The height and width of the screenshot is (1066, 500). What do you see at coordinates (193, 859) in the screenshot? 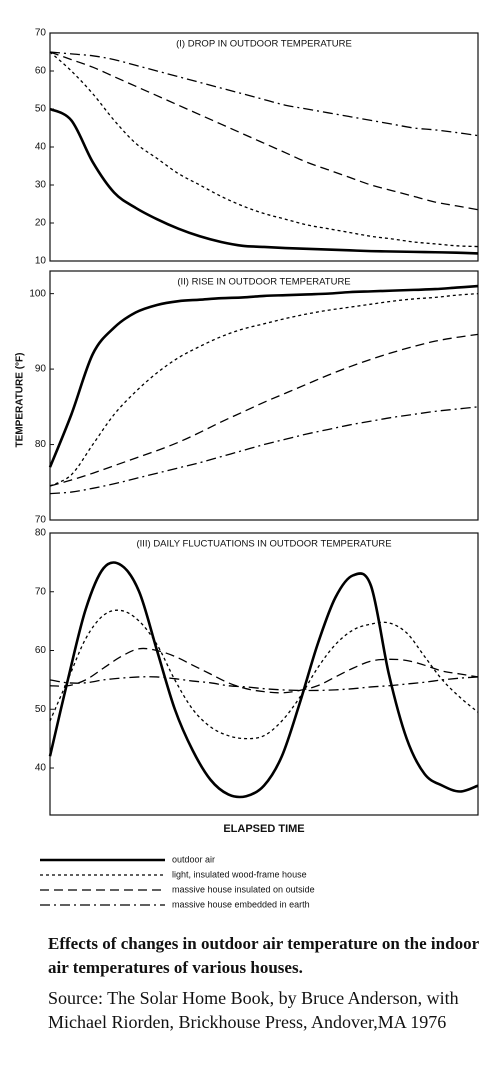
I see `legend-label: outdoor air` at bounding box center [193, 859].